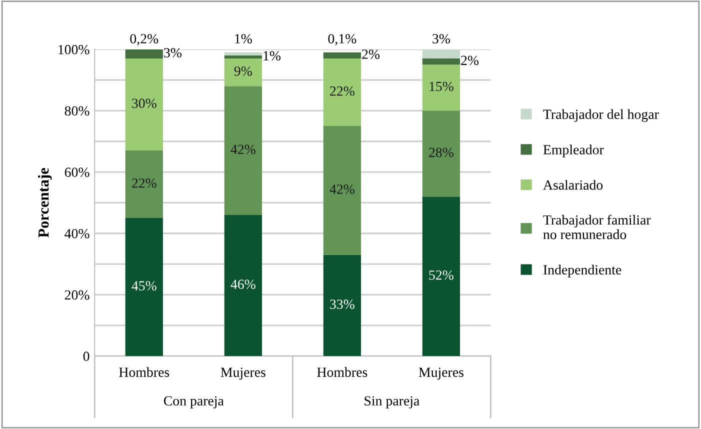 This screenshot has width=701, height=429. Describe the element at coordinates (144, 40) in the screenshot. I see `data-label: 0,2%` at that location.